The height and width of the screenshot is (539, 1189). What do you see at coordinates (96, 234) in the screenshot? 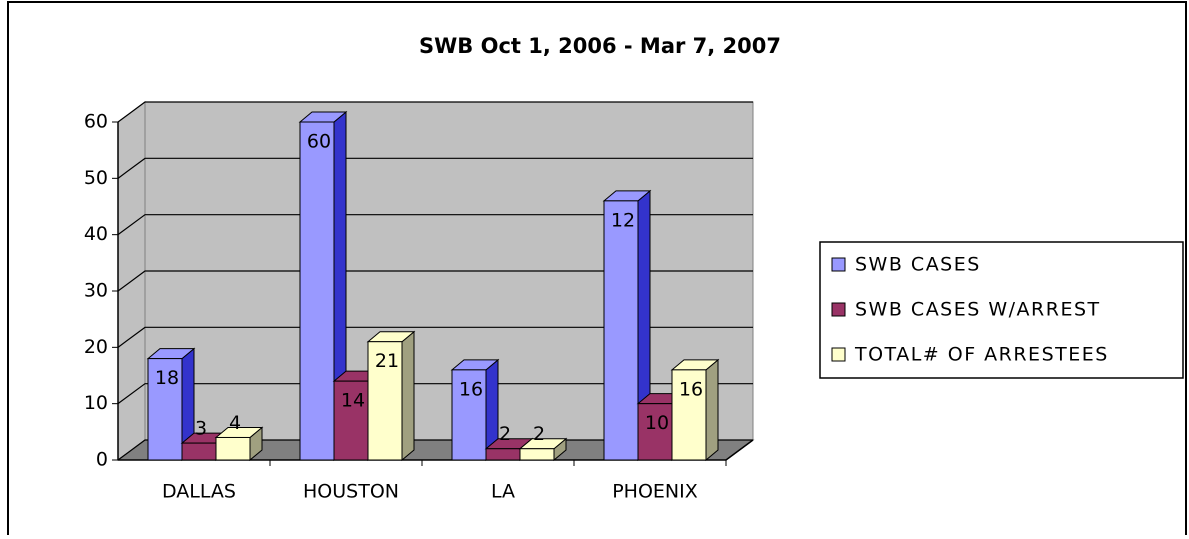
I see `y-tick-label: 40` at bounding box center [96, 234].